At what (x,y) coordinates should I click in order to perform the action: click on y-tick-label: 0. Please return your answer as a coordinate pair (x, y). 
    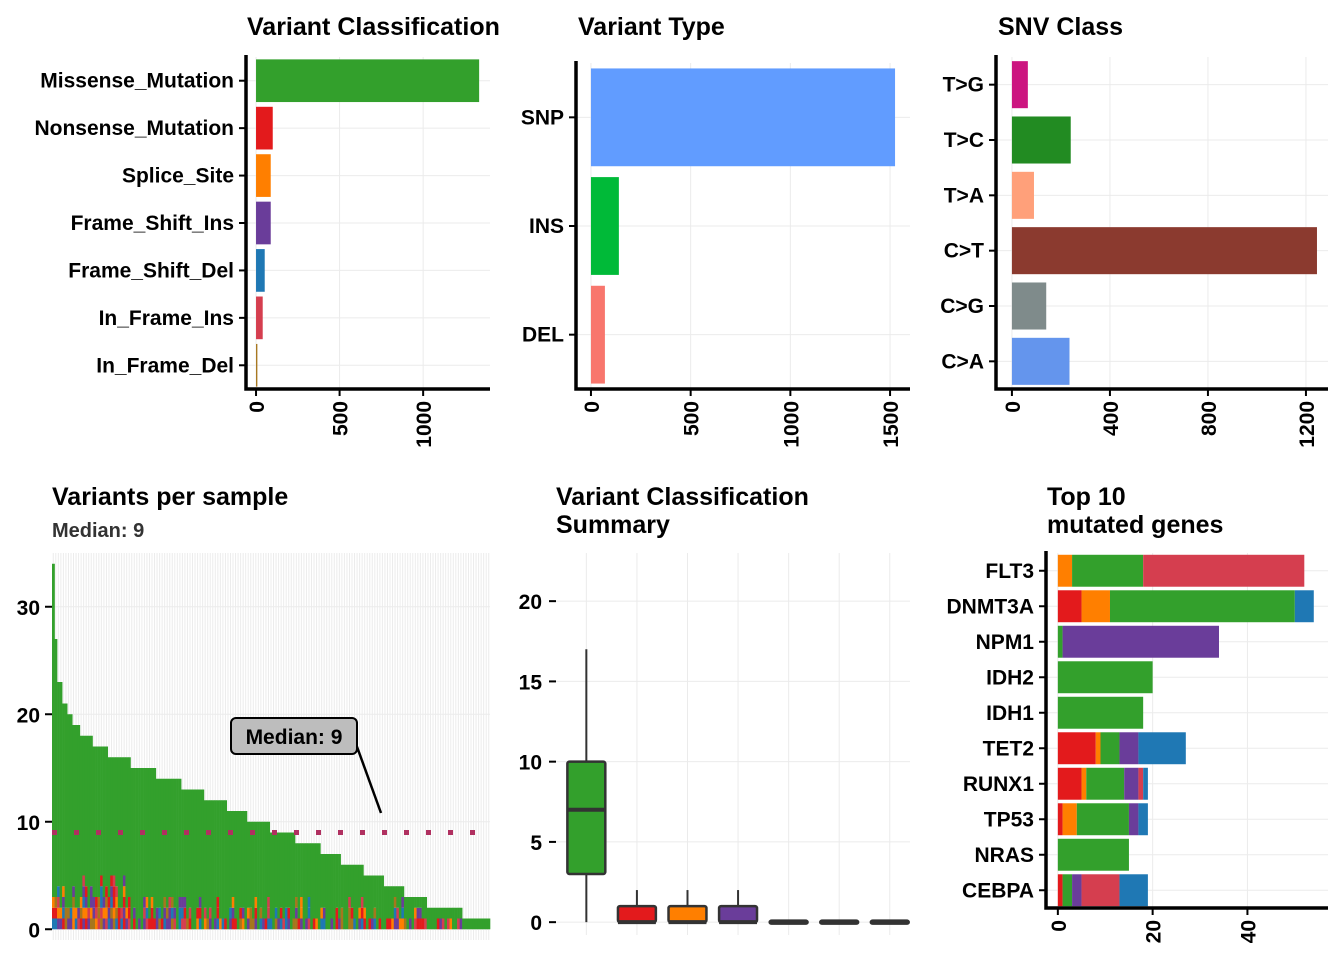
    Looking at the image, I should click on (34, 930).